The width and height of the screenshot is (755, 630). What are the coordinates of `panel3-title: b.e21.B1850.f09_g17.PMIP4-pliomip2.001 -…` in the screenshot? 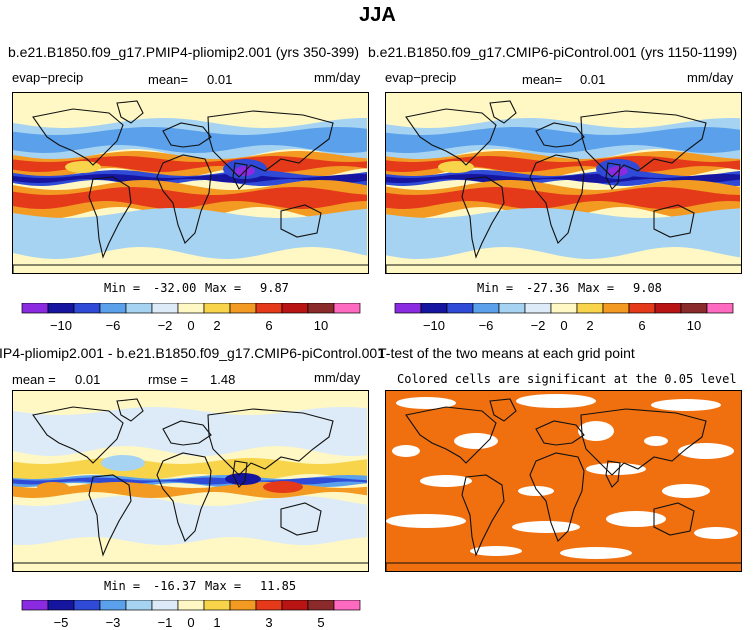 It's located at (192, 353).